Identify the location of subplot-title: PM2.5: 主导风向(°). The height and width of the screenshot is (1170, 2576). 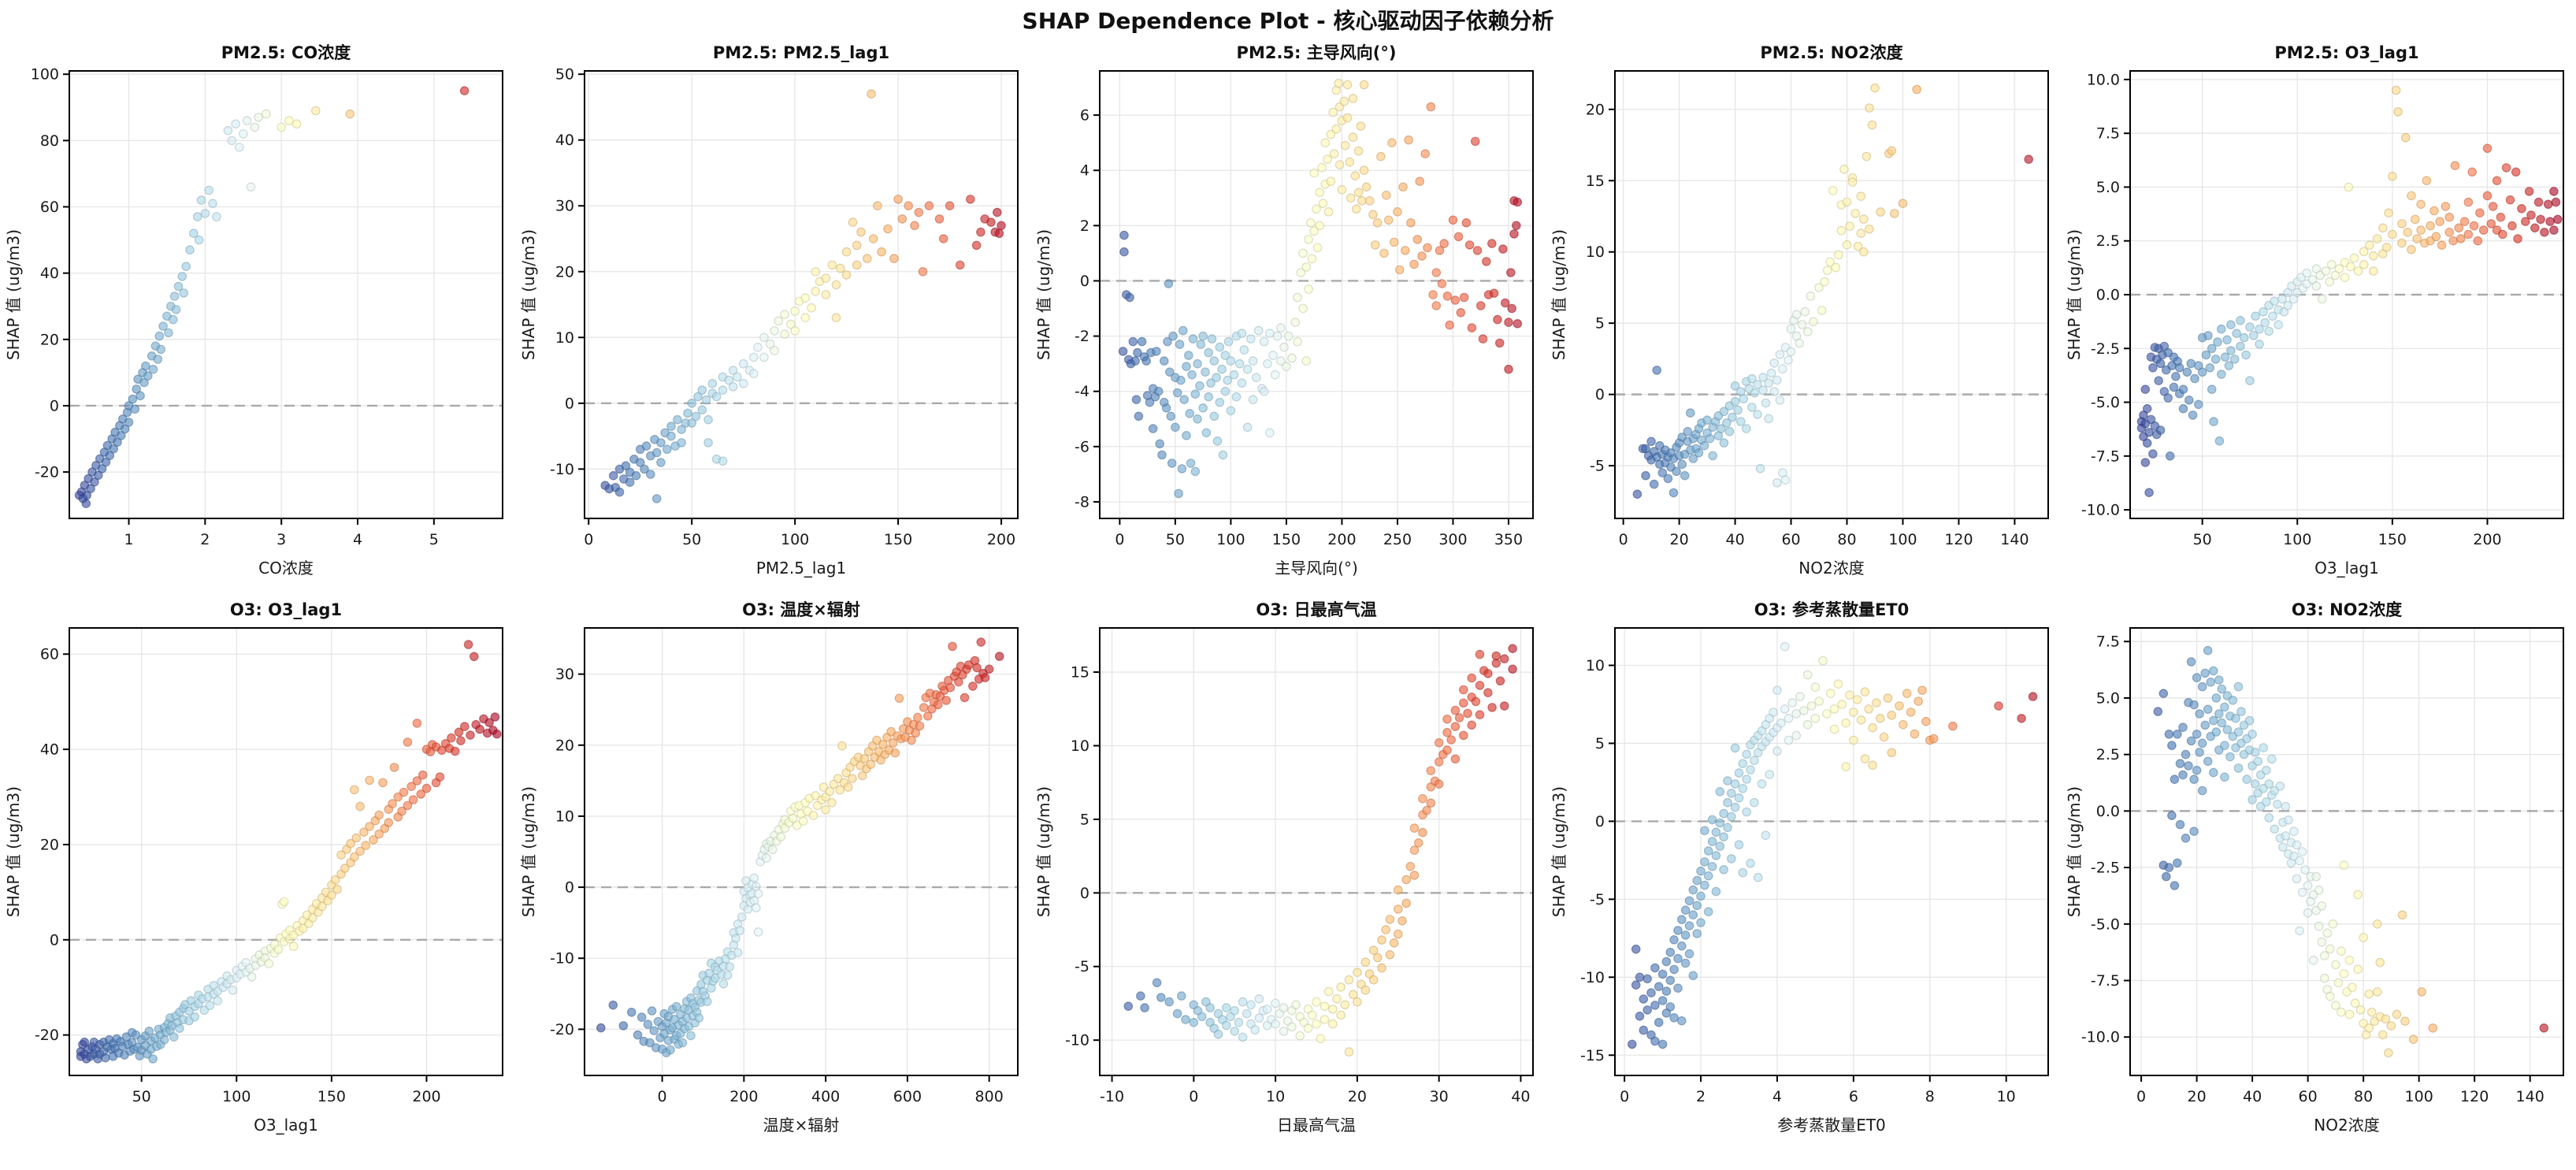
(1317, 52).